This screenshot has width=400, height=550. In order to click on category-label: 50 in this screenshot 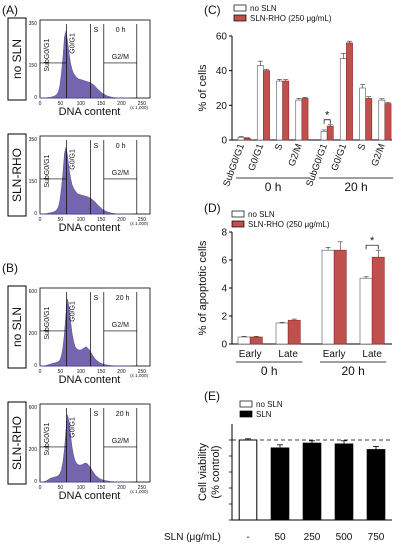, I will do `click(280, 537)`.